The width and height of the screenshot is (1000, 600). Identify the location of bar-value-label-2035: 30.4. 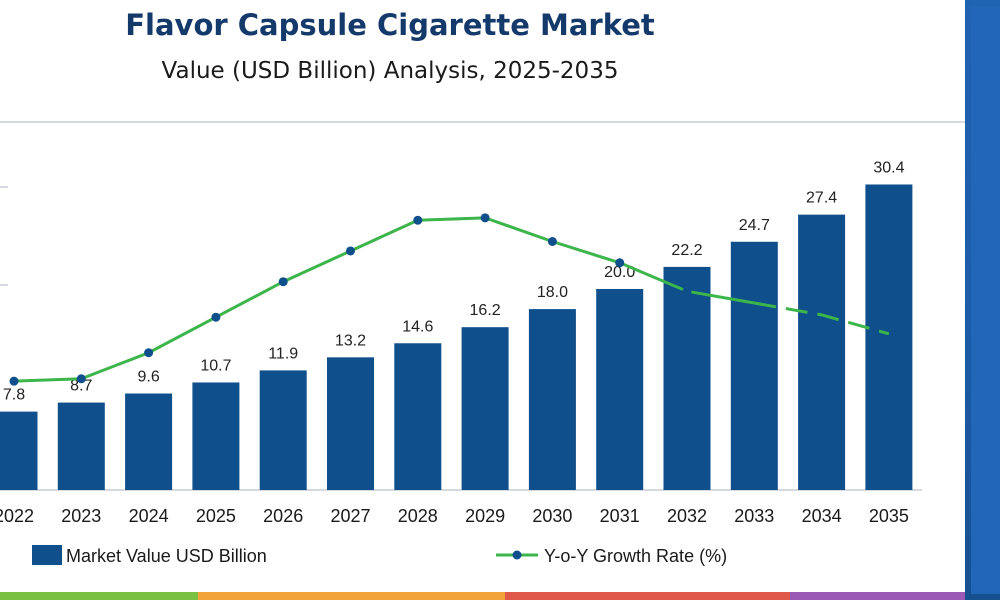
(888, 167).